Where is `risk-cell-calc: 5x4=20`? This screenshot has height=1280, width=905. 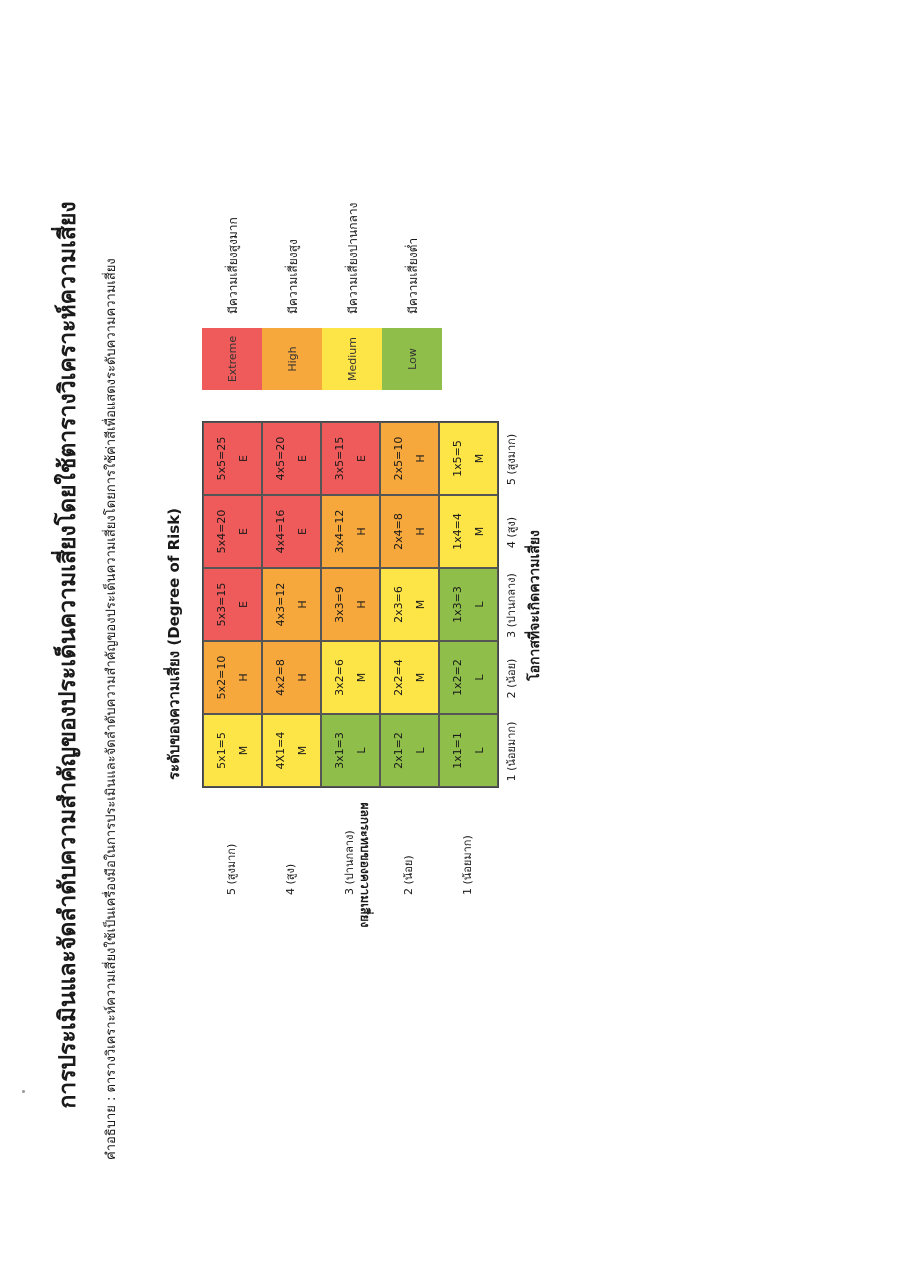 risk-cell-calc: 5x4=20 is located at coordinates (221, 531).